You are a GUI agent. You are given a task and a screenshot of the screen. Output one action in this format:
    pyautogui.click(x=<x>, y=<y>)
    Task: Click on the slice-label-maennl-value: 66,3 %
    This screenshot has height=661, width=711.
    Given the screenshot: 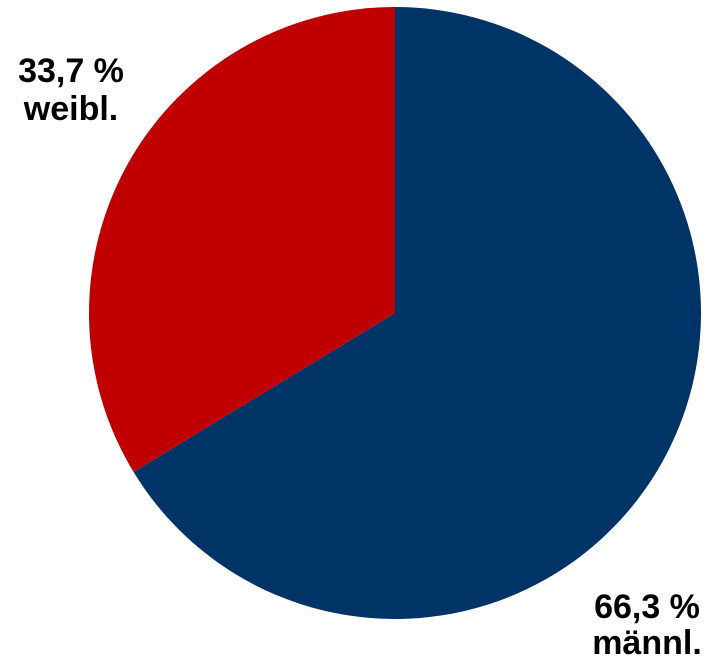 What is the action you would take?
    pyautogui.click(x=647, y=607)
    